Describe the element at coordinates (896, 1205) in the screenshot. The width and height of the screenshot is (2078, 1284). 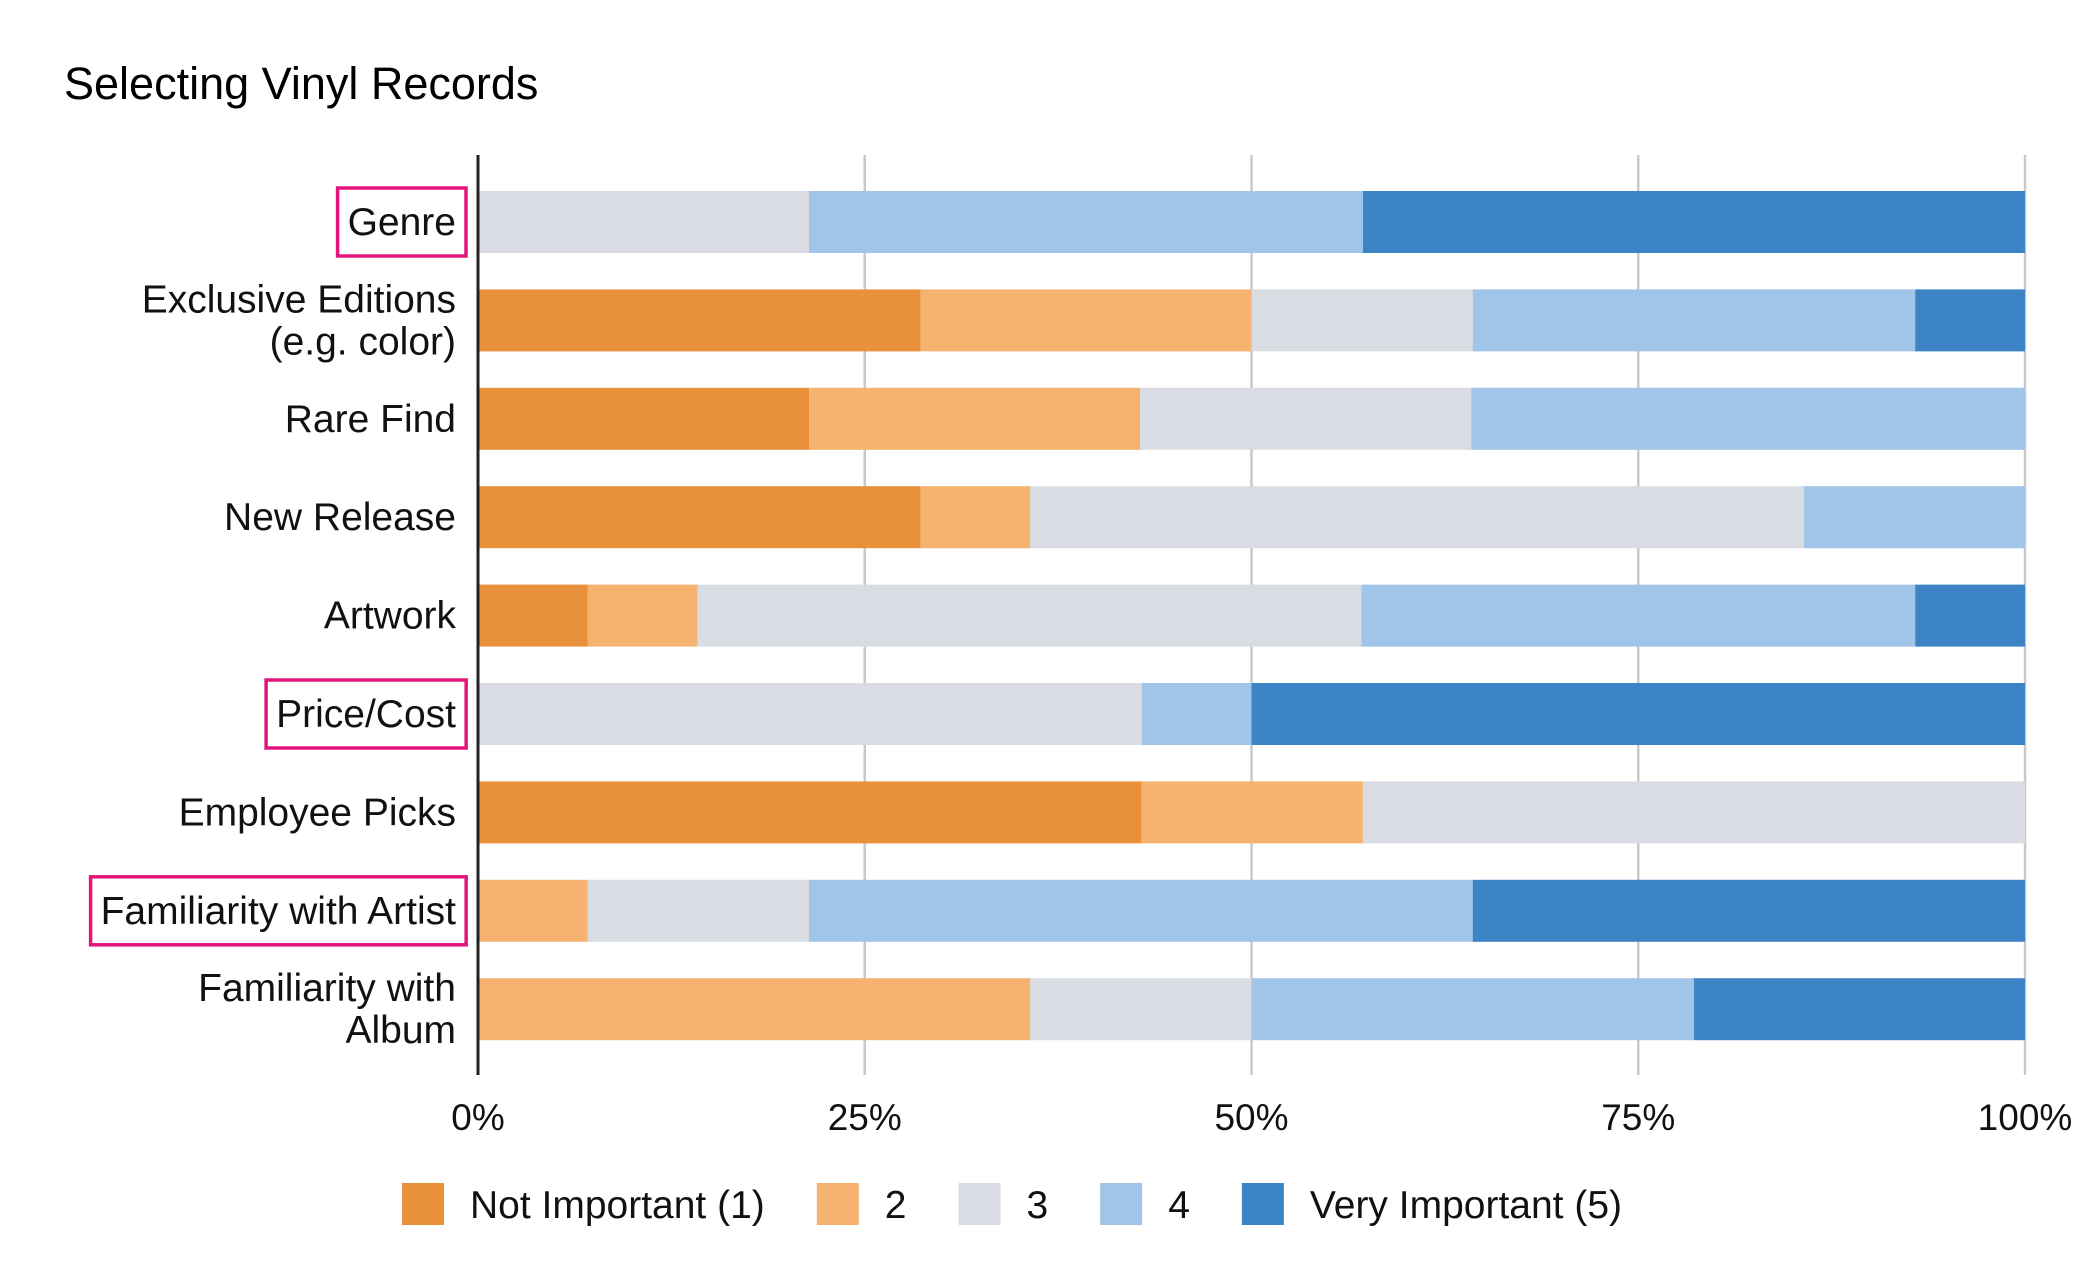
I see `legend-label-2: 2` at that location.